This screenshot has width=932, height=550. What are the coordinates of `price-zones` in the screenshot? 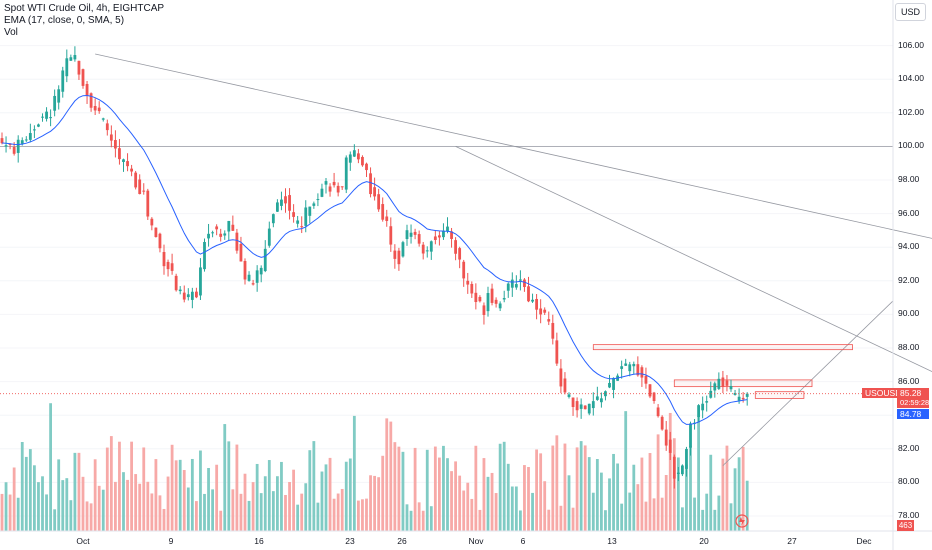 It's located at (722, 371).